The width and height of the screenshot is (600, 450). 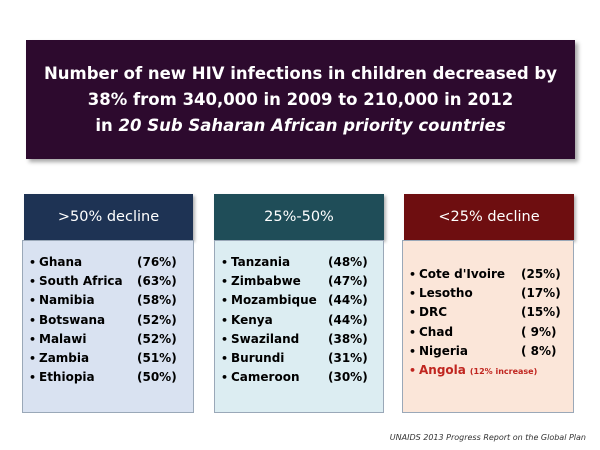 I want to click on heading-over-50-decline: >50% decline, so click(x=108, y=217).